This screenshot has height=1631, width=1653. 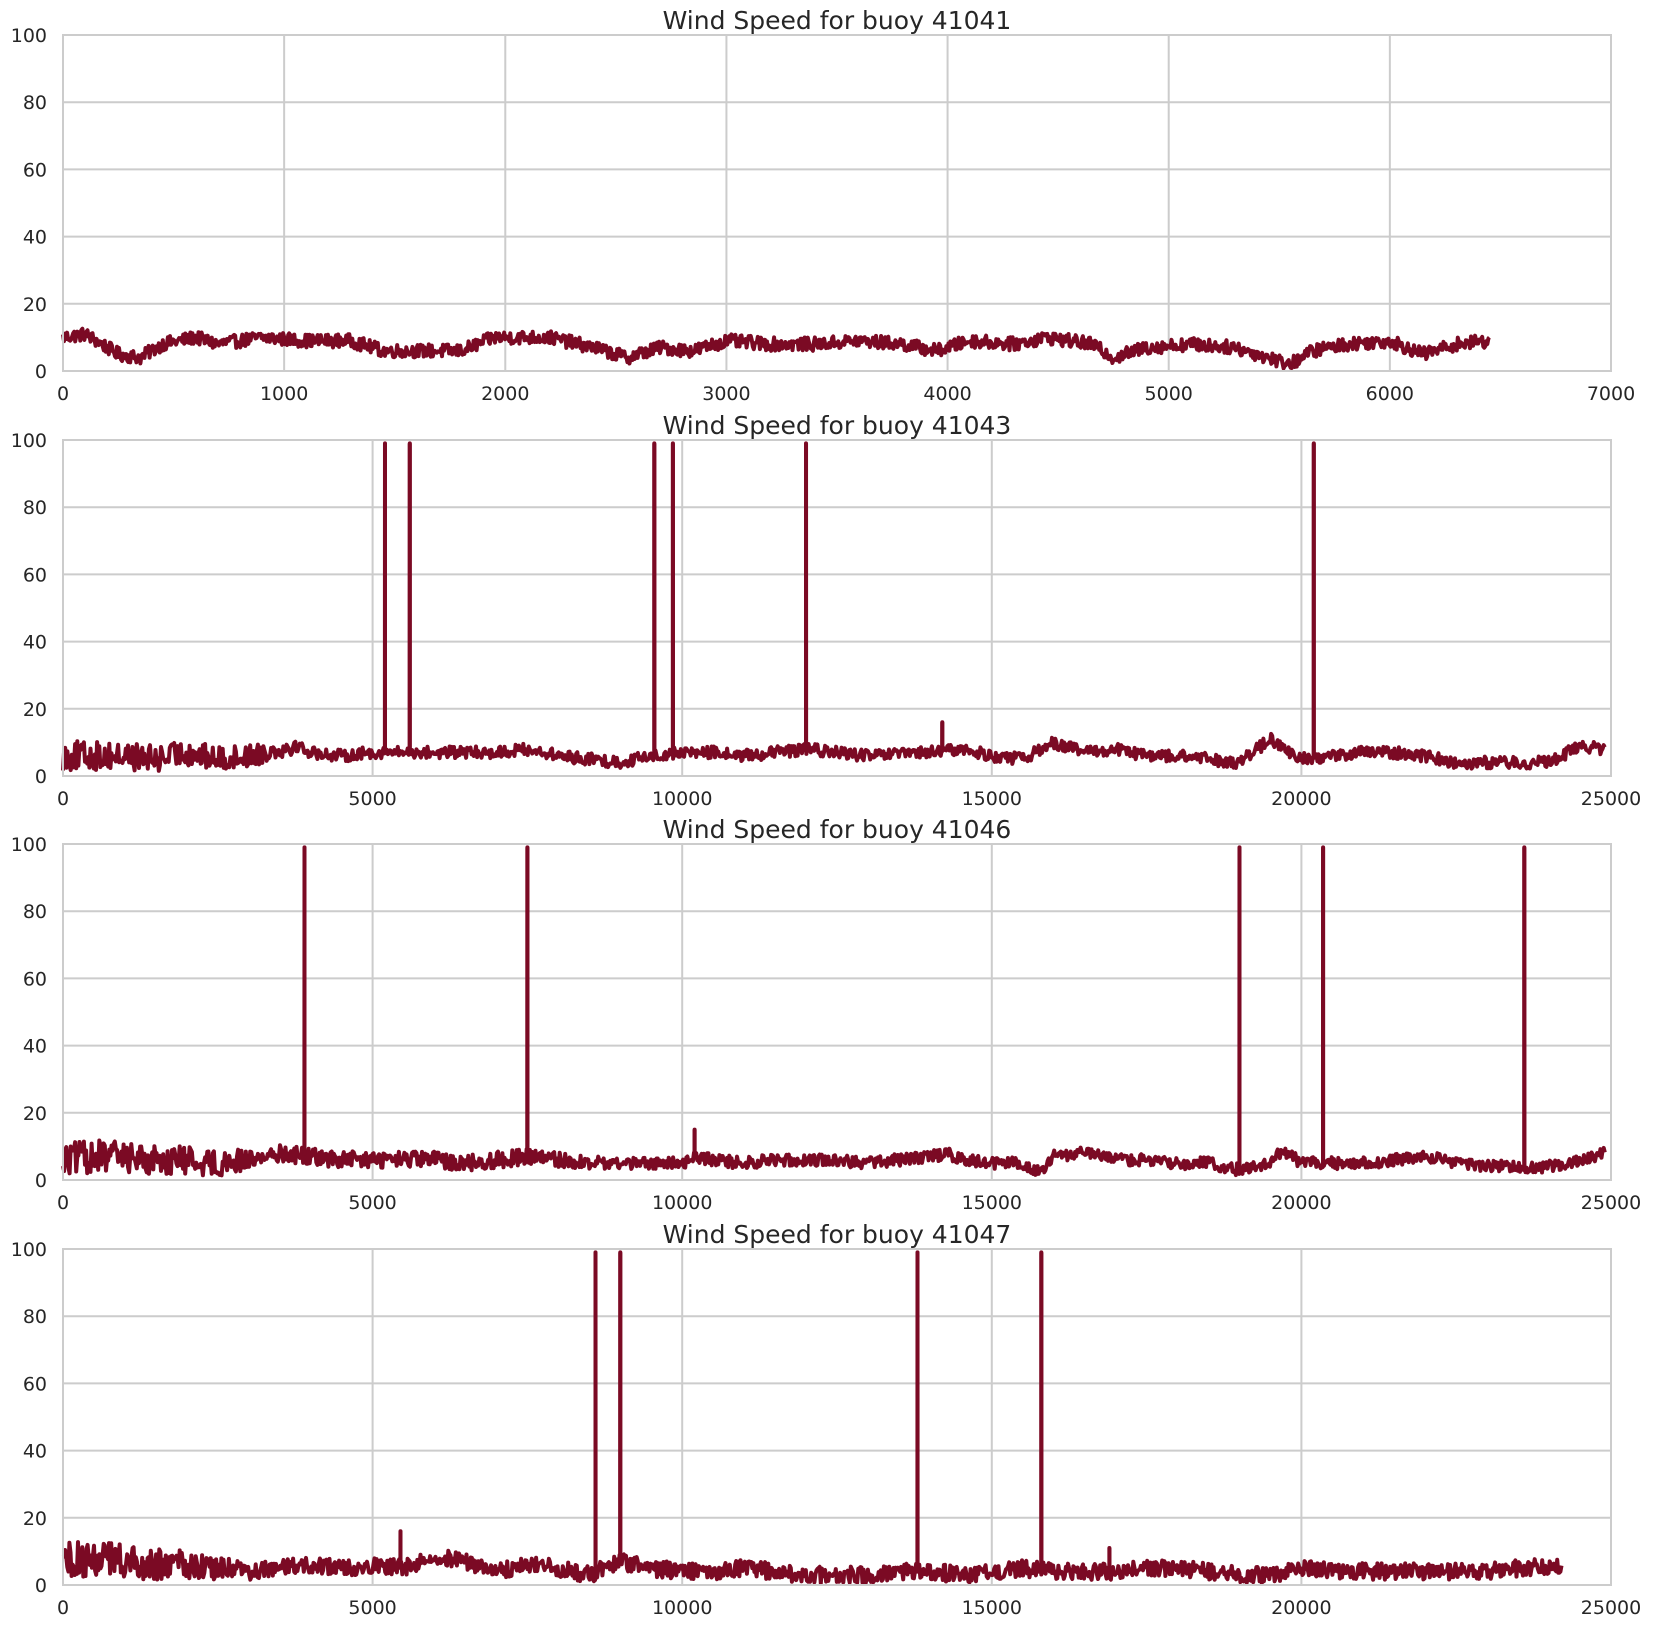 I want to click on x-tick-label: 4000, so click(x=947, y=394).